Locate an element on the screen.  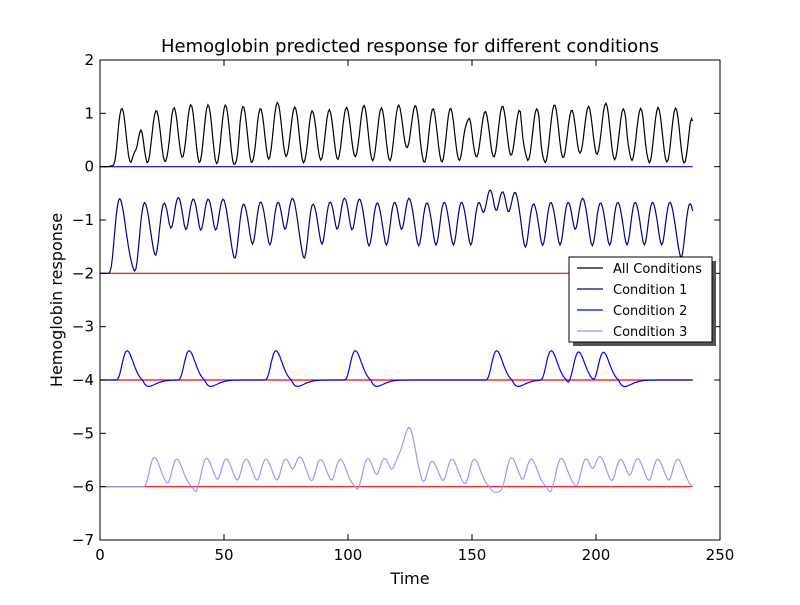
x-tick-label: 150 is located at coordinates (472, 555).